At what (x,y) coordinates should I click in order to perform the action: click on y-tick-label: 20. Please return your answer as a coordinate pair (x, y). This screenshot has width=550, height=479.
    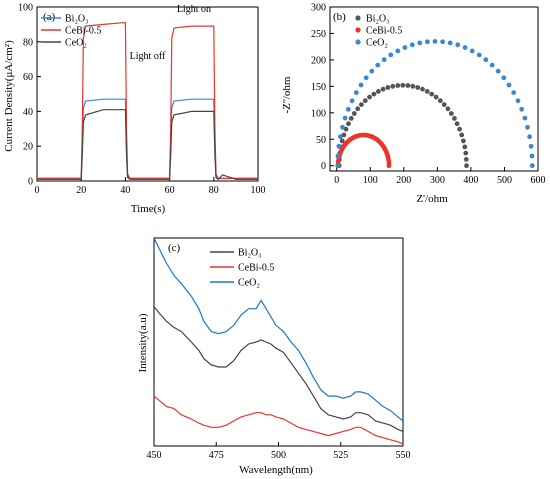
    Looking at the image, I should click on (28, 147).